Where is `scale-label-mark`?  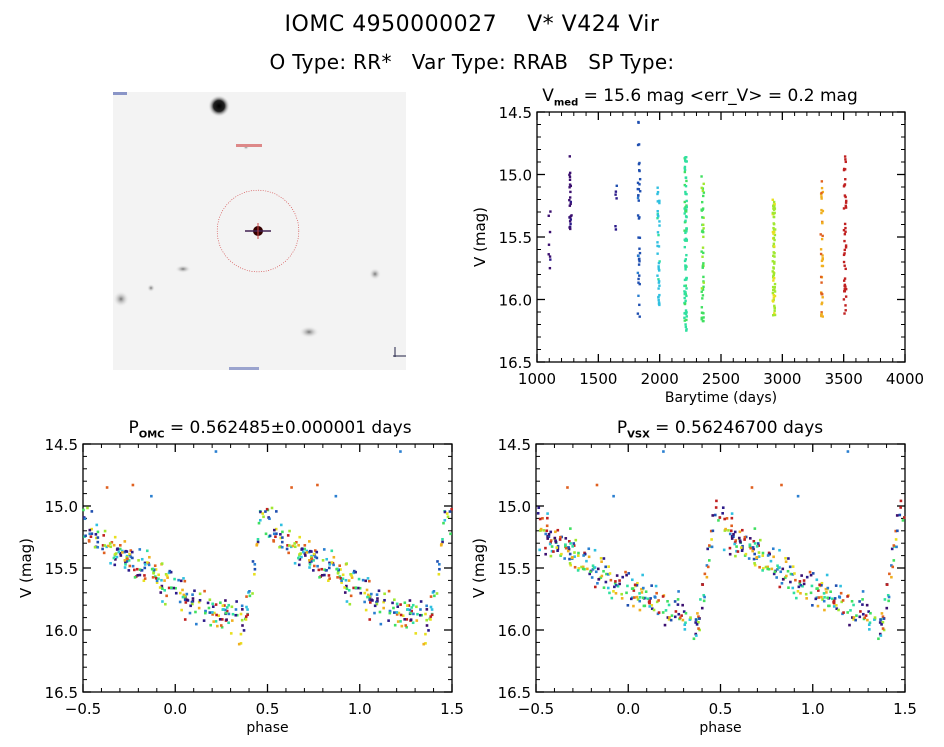
scale-label-mark is located at coordinates (244, 368).